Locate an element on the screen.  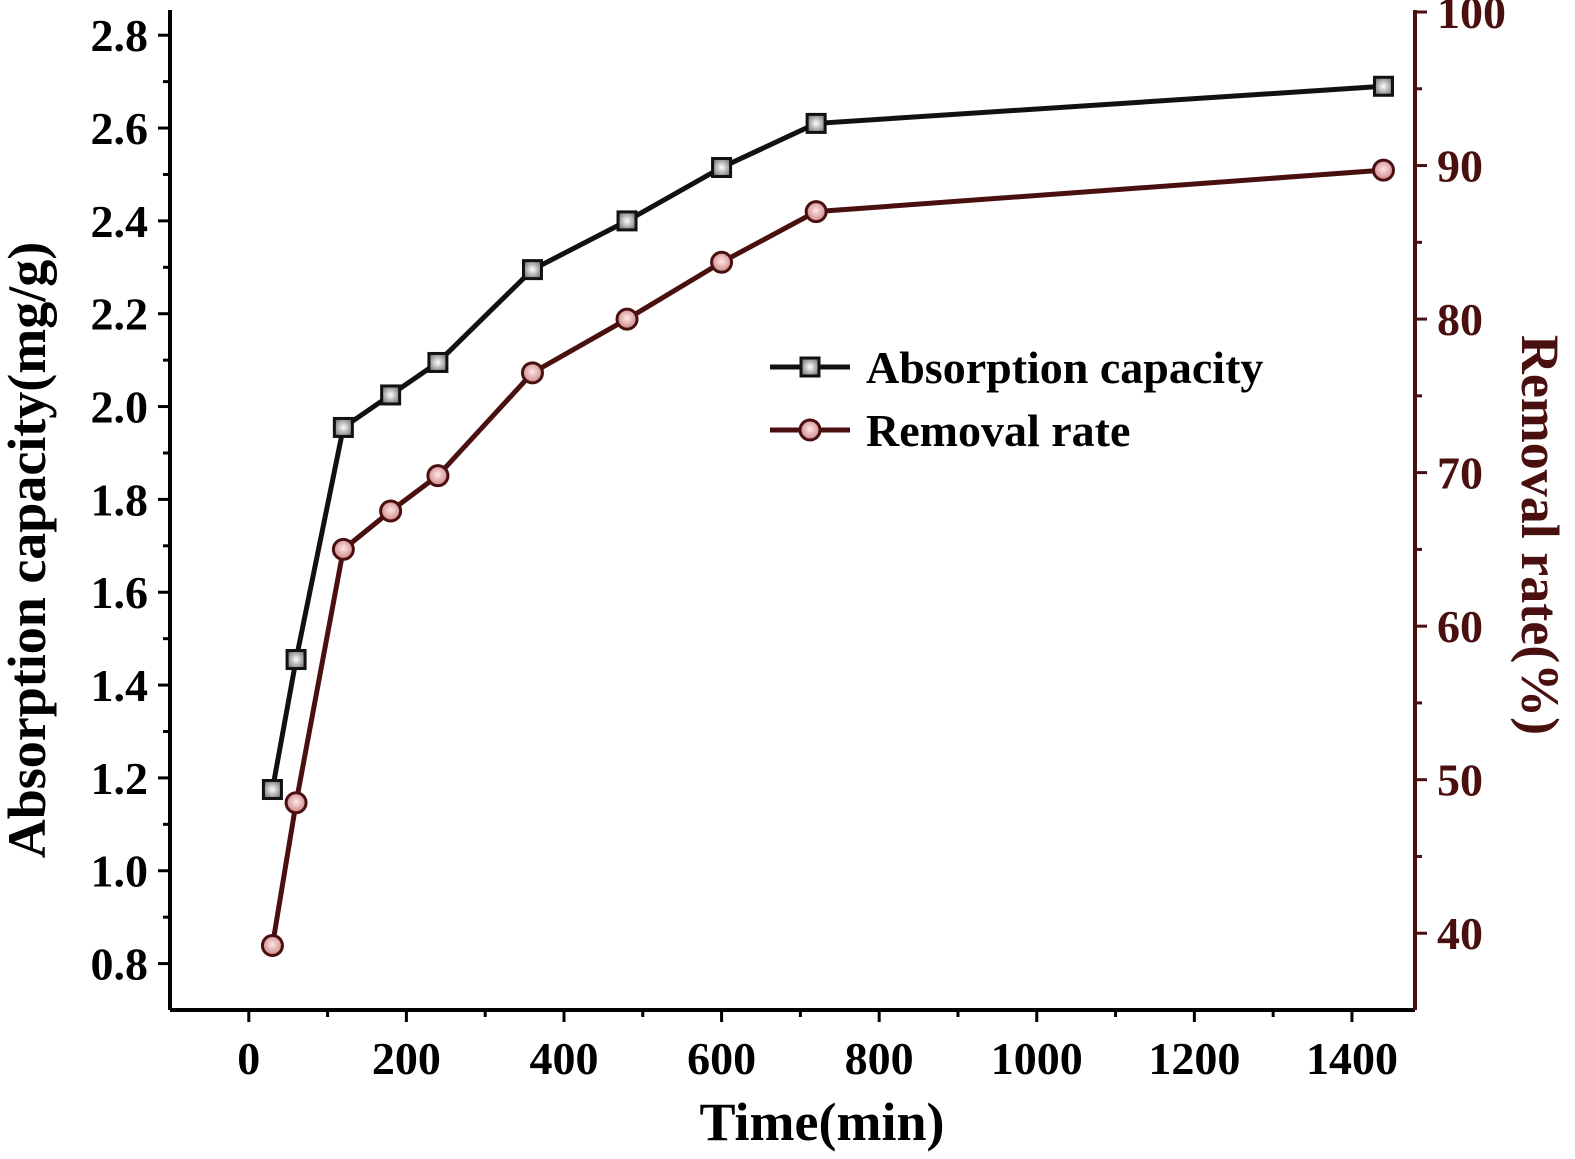
legend-item: Absorption capacity is located at coordinates (1016, 367).